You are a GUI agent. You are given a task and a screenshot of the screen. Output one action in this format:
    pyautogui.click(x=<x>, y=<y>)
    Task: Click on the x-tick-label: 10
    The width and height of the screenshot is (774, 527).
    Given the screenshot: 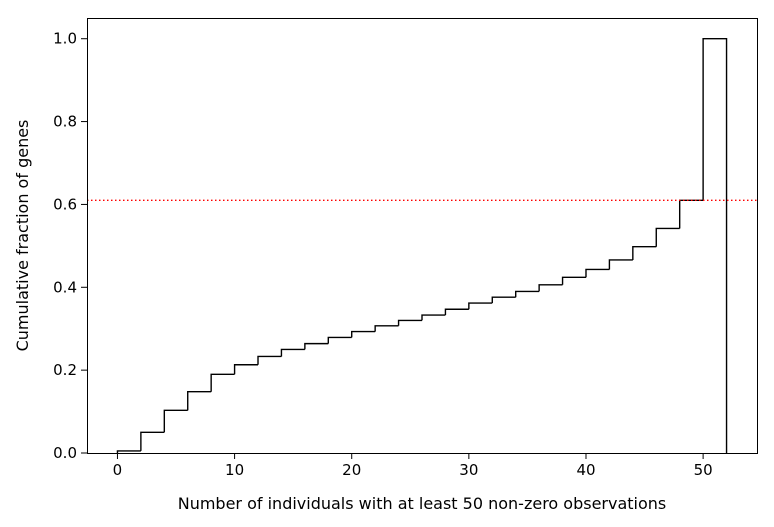 What is the action you would take?
    pyautogui.click(x=234, y=470)
    